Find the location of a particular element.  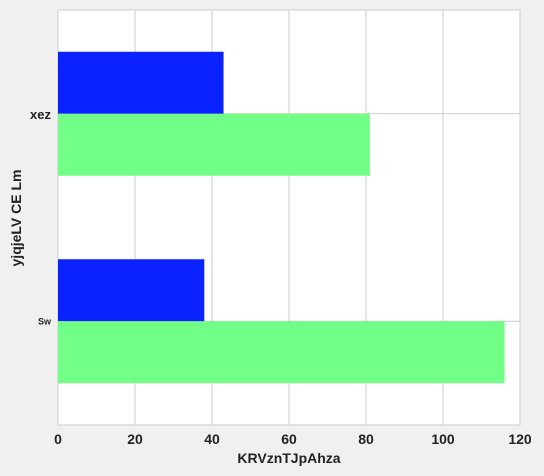

x-tick-label: 120 is located at coordinates (520, 439).